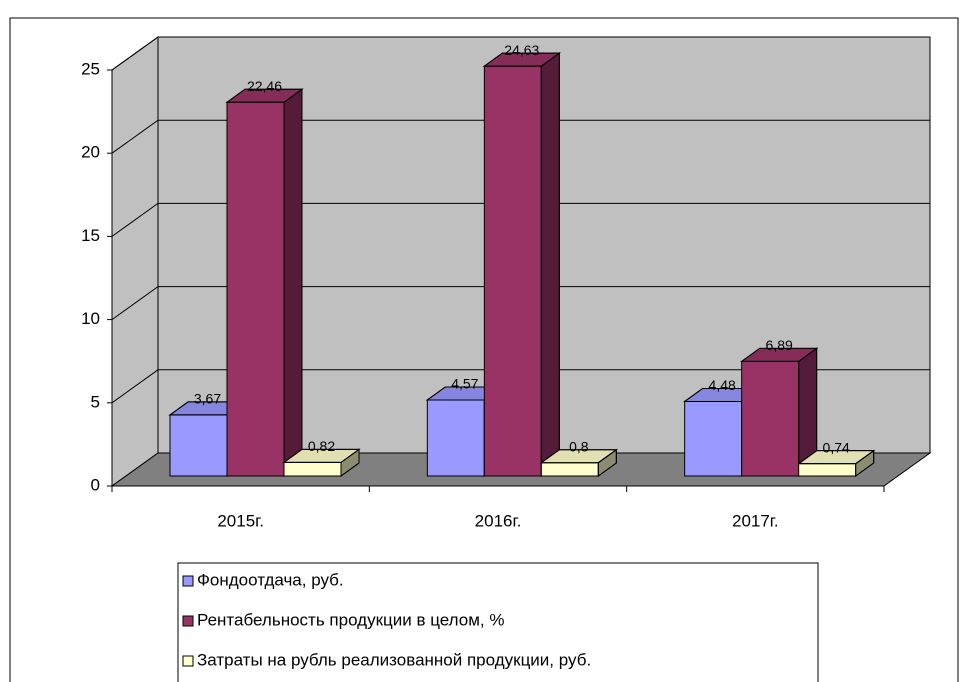  What do you see at coordinates (90, 152) in the screenshot?
I see `y-tick-label: 20` at bounding box center [90, 152].